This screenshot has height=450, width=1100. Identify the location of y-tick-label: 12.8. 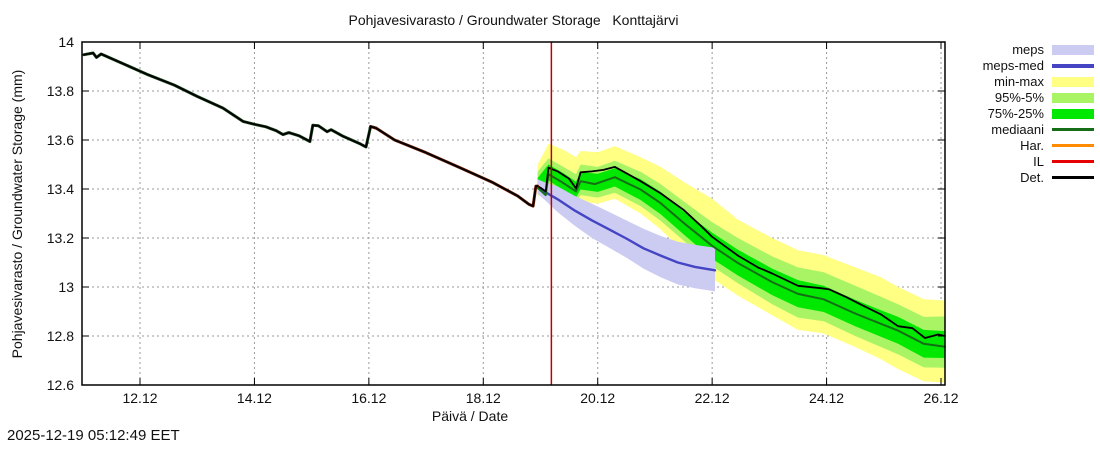
(60, 336).